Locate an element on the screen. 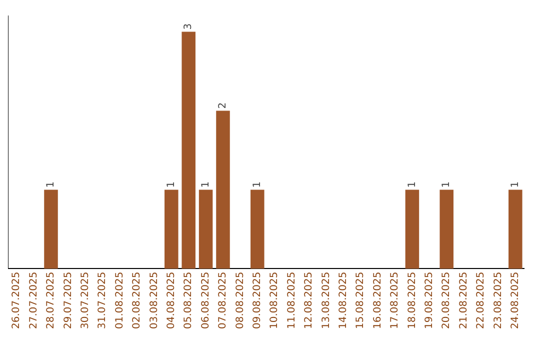 The image size is (540, 340). x-tick-label: 31.07.2025 is located at coordinates (102, 301).